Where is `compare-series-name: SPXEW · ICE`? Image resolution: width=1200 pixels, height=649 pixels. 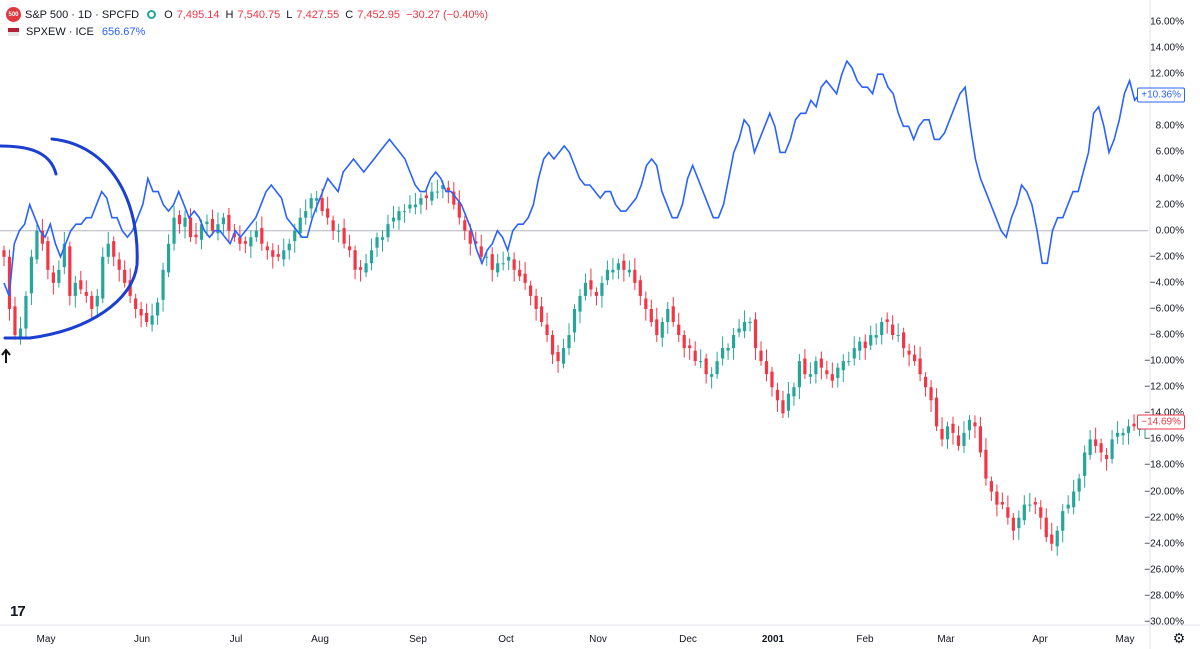 compare-series-name: SPXEW · ICE is located at coordinates (60, 32).